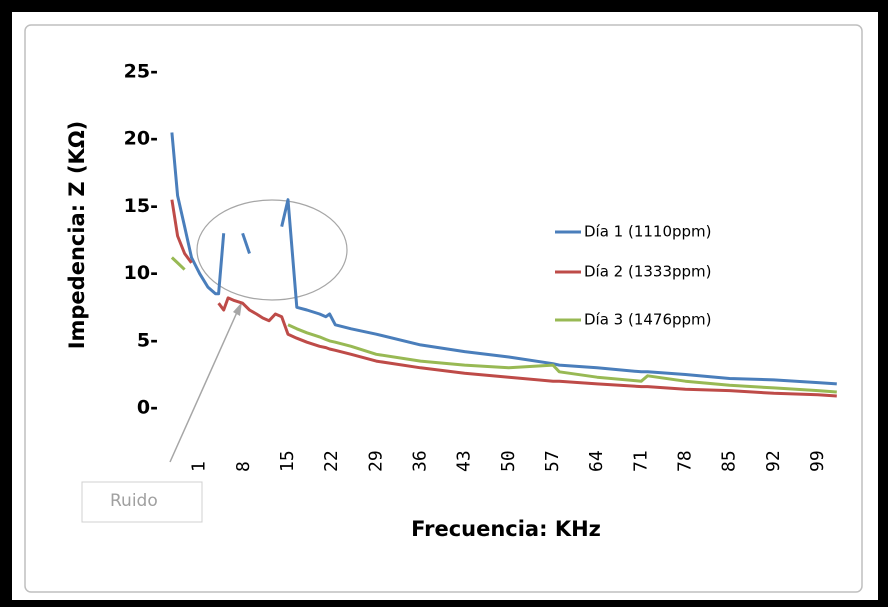  I want to click on x-tick-label: 99, so click(817, 461).